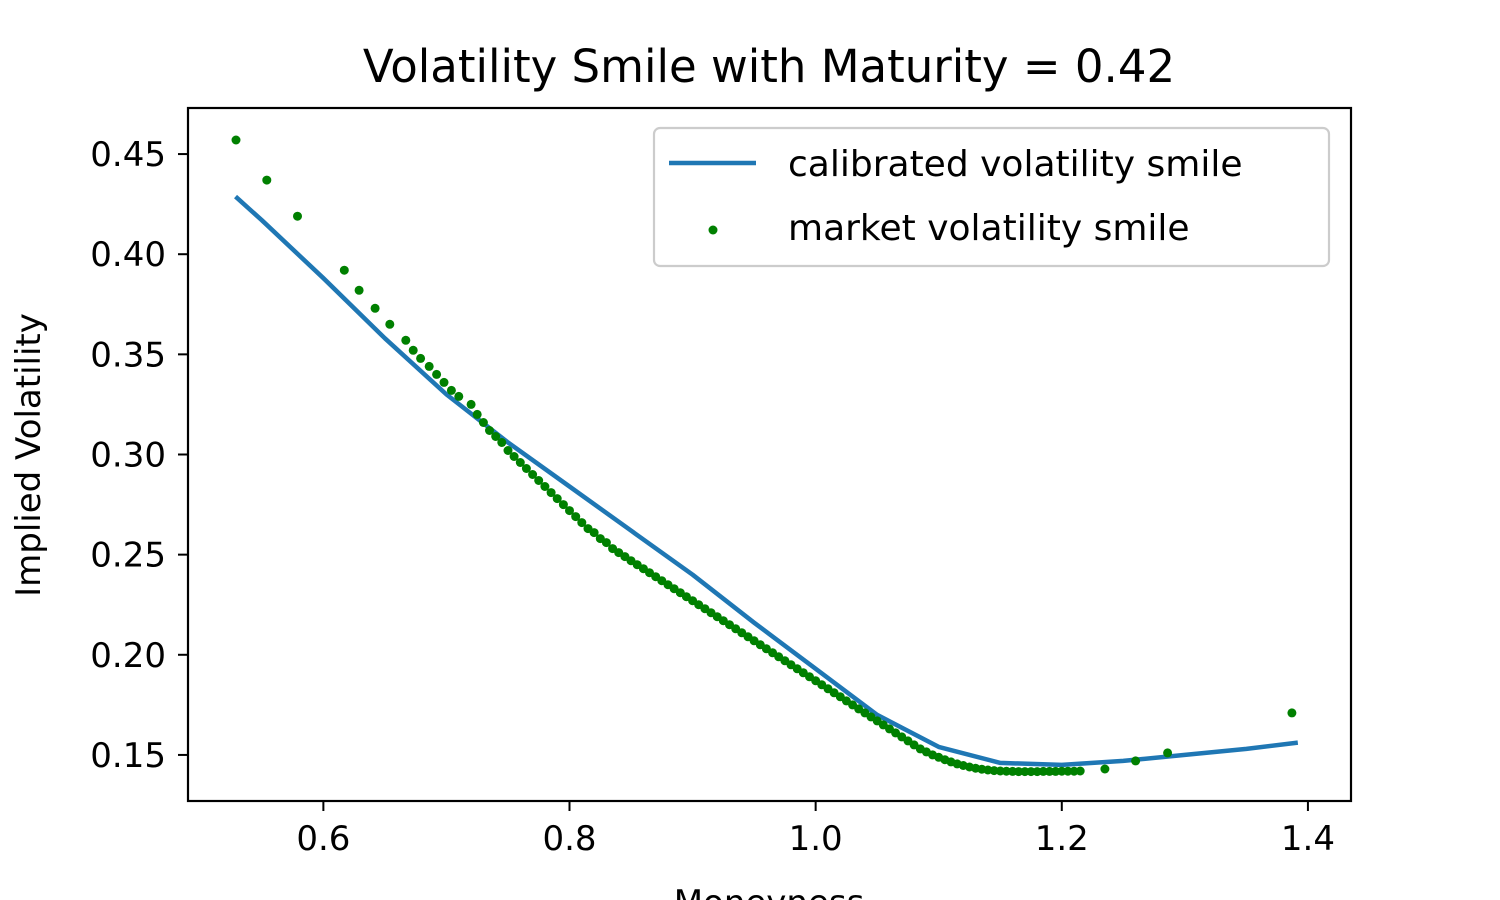 This screenshot has width=1500, height=900. Describe the element at coordinates (1308, 839) in the screenshot. I see `x-tick-label: 1.4` at that location.